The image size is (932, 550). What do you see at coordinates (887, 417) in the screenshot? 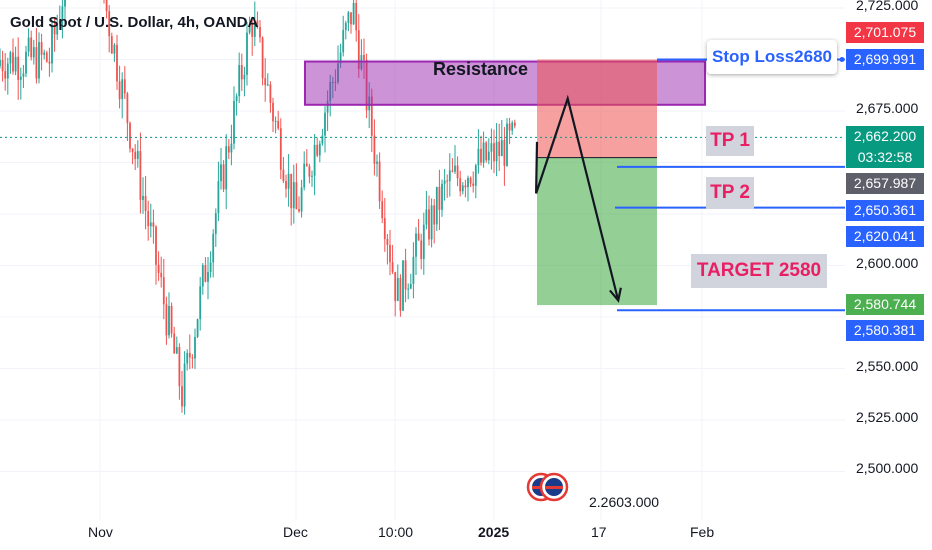
I see `y-tick-2525: 2,525.000` at bounding box center [887, 417].